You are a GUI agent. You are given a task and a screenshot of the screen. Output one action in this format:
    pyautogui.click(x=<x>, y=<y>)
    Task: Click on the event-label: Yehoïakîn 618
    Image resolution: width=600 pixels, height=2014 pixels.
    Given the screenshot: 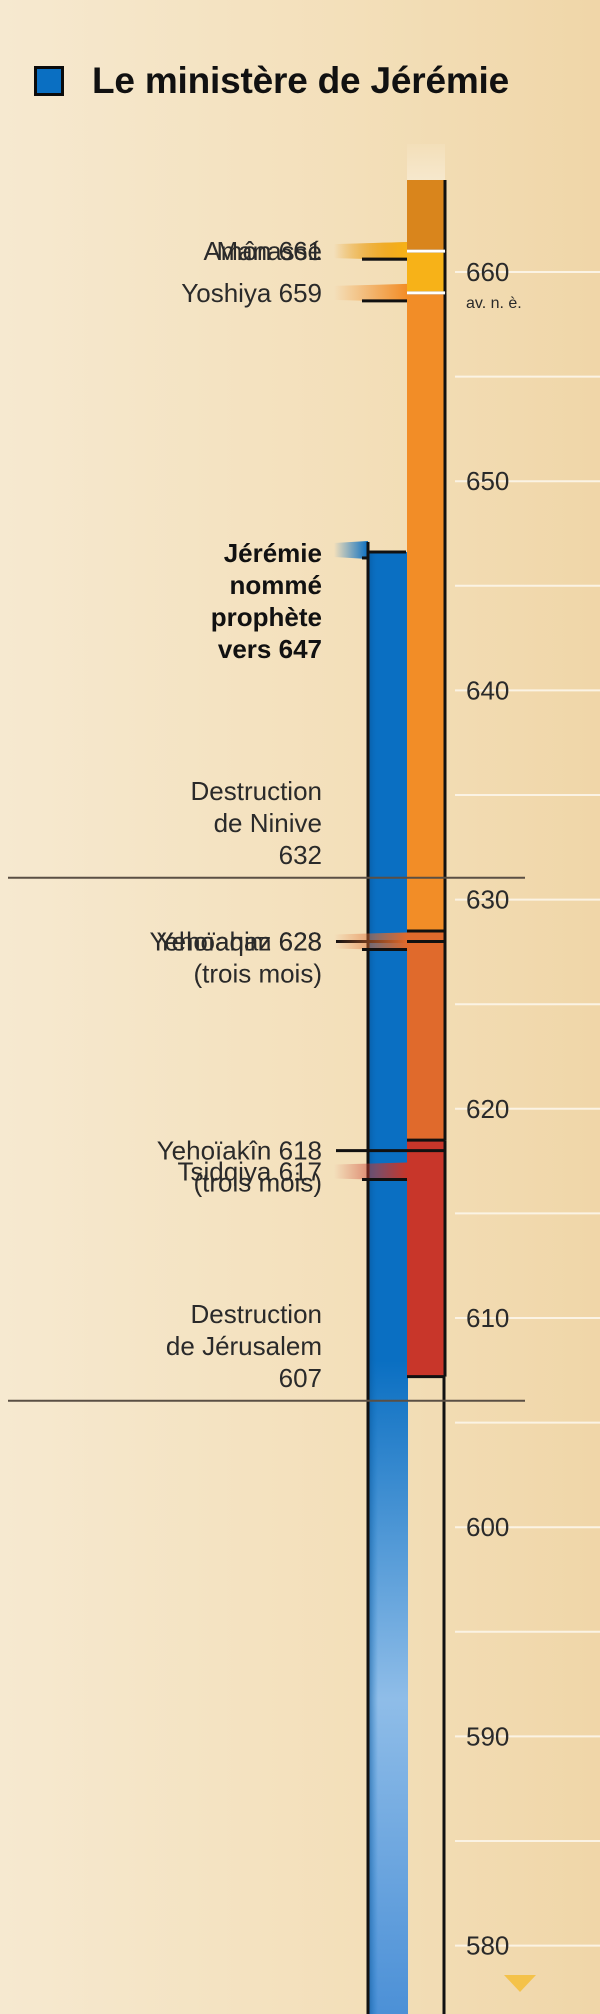 What is the action you would take?
    pyautogui.click(x=239, y=1151)
    